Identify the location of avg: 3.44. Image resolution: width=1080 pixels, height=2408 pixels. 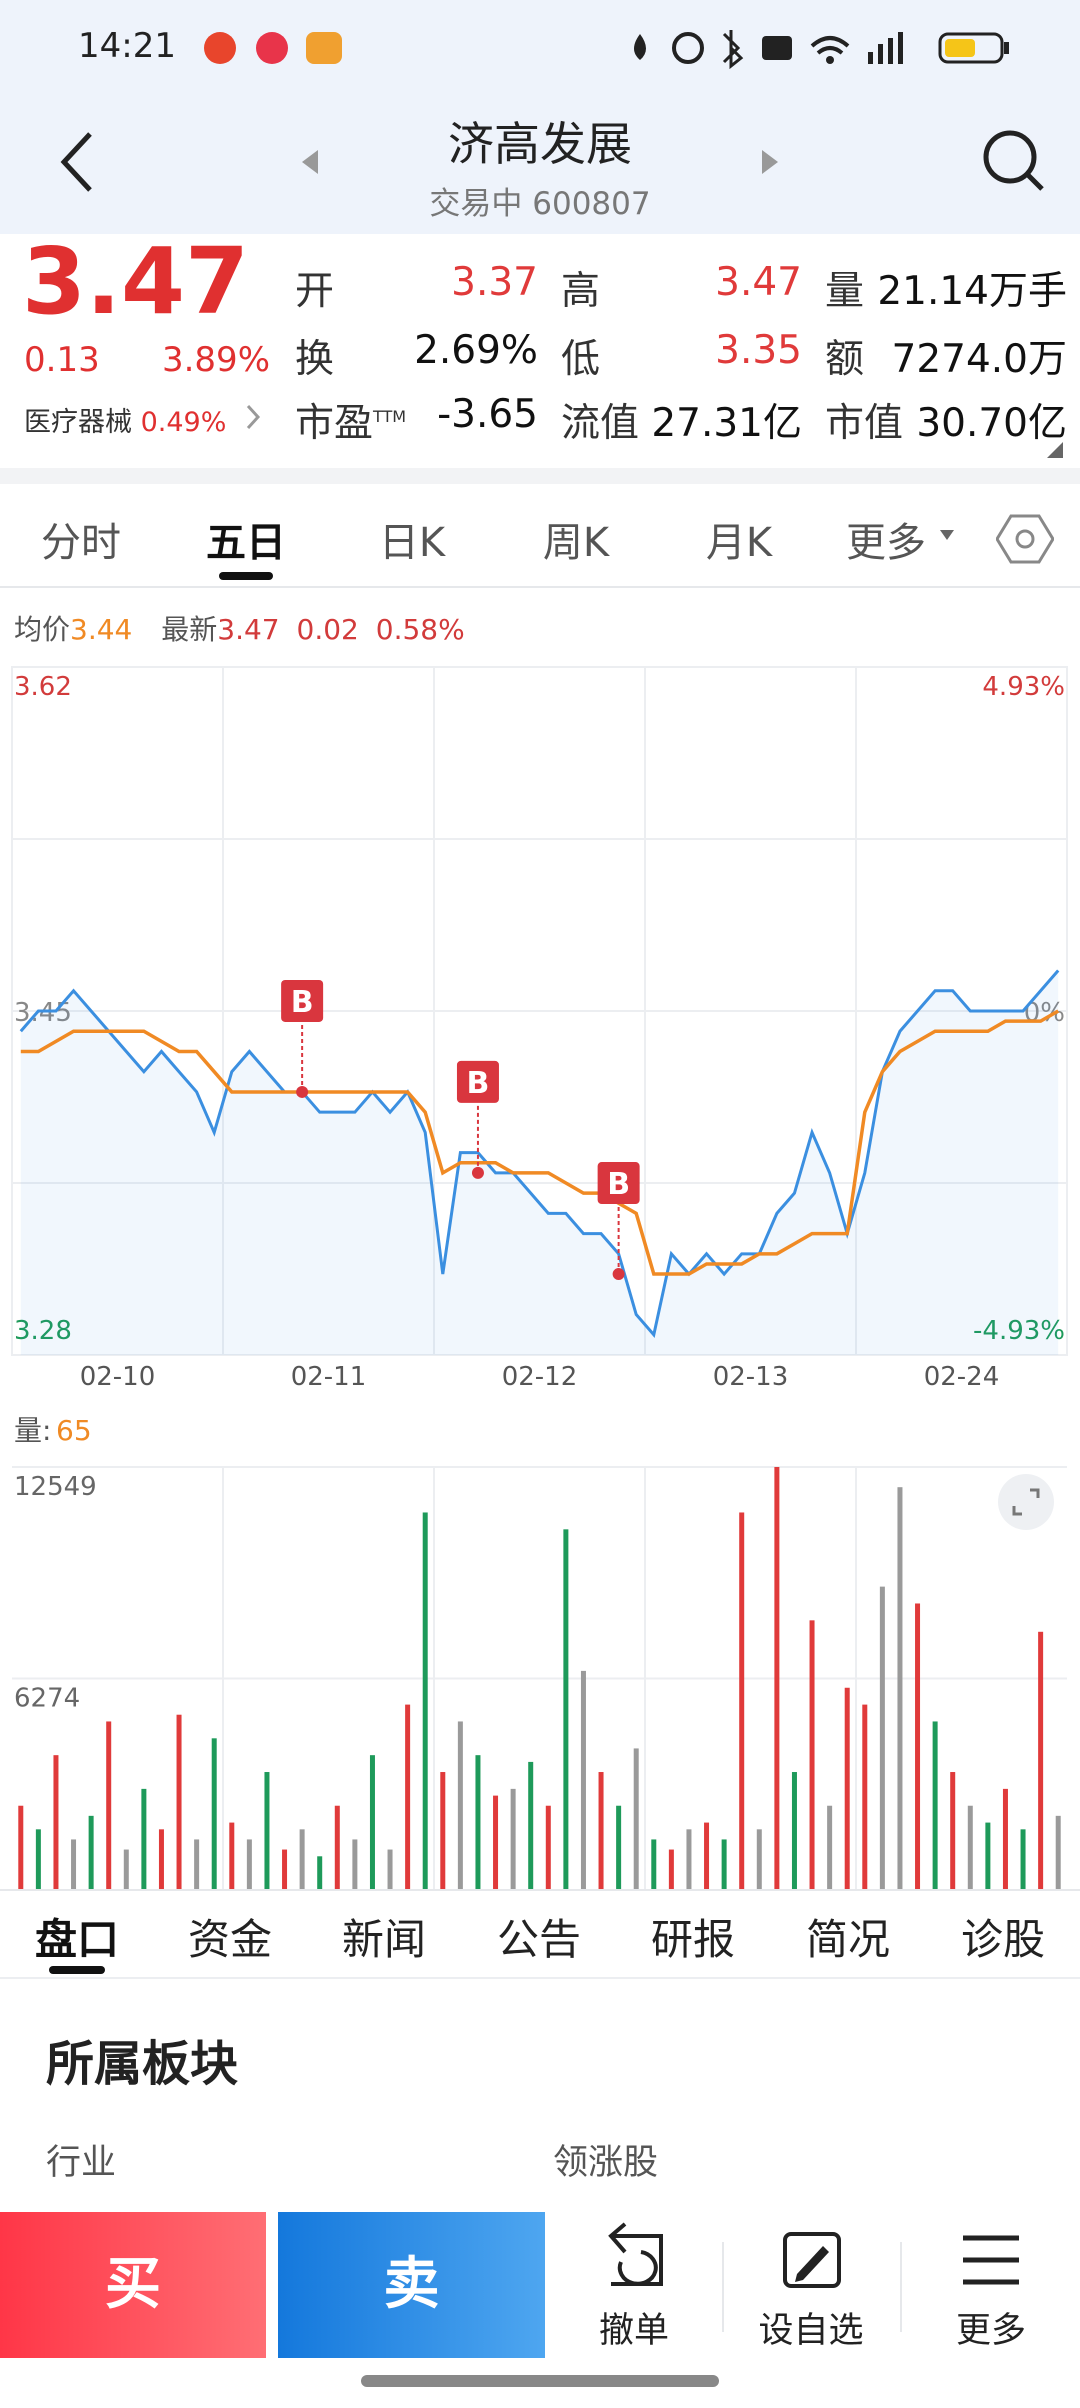
(101, 629).